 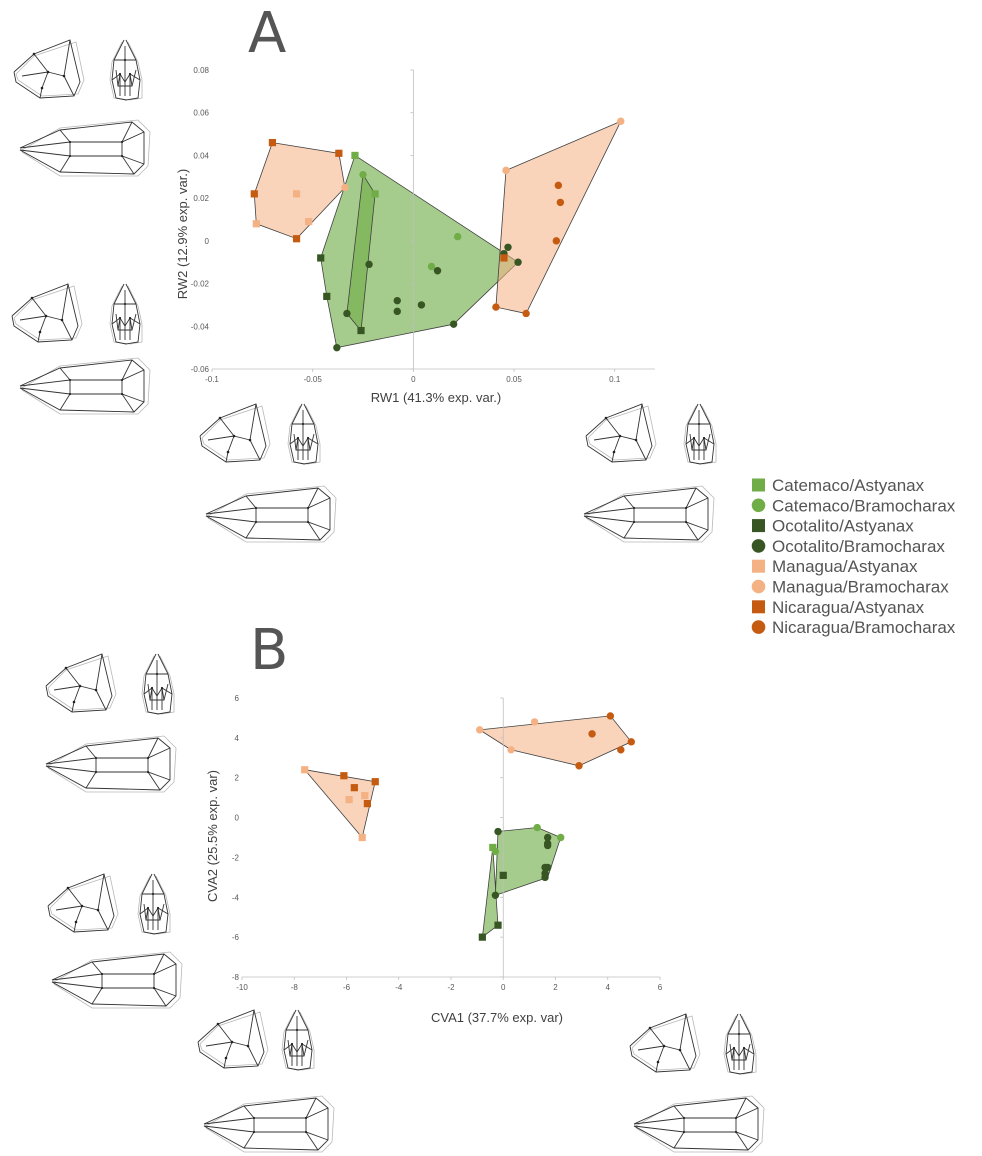 What do you see at coordinates (237, 698) in the screenshot?
I see `chart-b-y-tick-label: 6` at bounding box center [237, 698].